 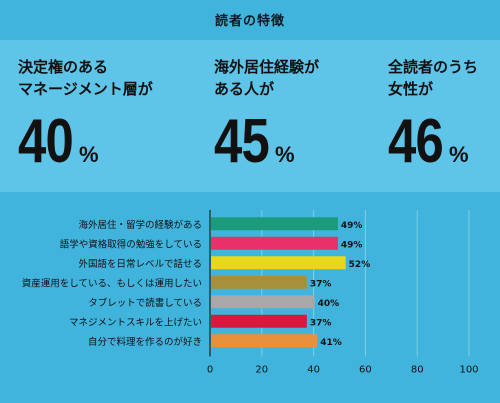 I want to click on stat-female: 全読者のうち 女性が 46%, so click(x=433, y=116).